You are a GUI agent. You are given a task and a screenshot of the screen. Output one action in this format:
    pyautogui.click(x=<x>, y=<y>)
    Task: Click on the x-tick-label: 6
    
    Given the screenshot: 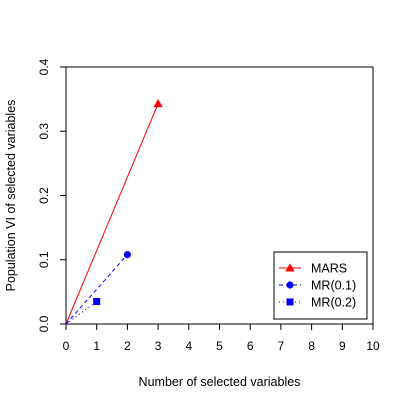 What is the action you would take?
    pyautogui.click(x=250, y=346)
    